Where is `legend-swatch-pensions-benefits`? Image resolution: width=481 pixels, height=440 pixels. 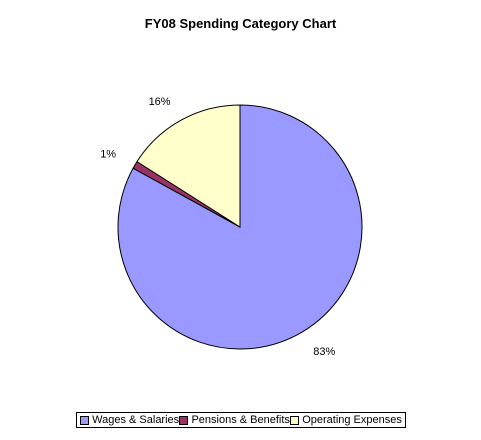
legend-swatch-pensions-benefits is located at coordinates (184, 420).